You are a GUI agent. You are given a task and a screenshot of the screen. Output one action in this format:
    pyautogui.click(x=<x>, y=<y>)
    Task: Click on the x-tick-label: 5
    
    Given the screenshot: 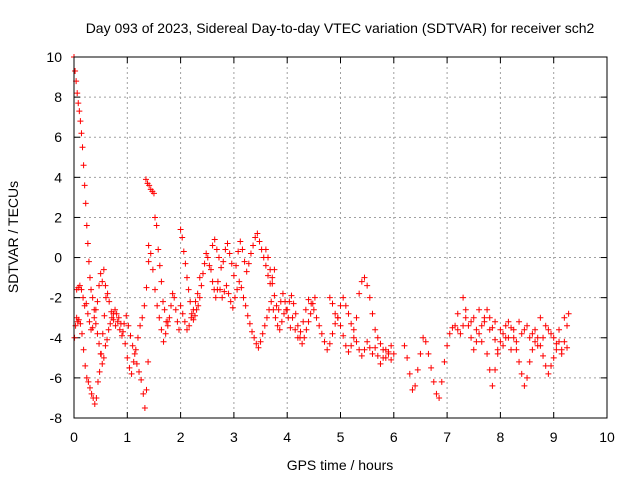 What is the action you would take?
    pyautogui.click(x=341, y=437)
    